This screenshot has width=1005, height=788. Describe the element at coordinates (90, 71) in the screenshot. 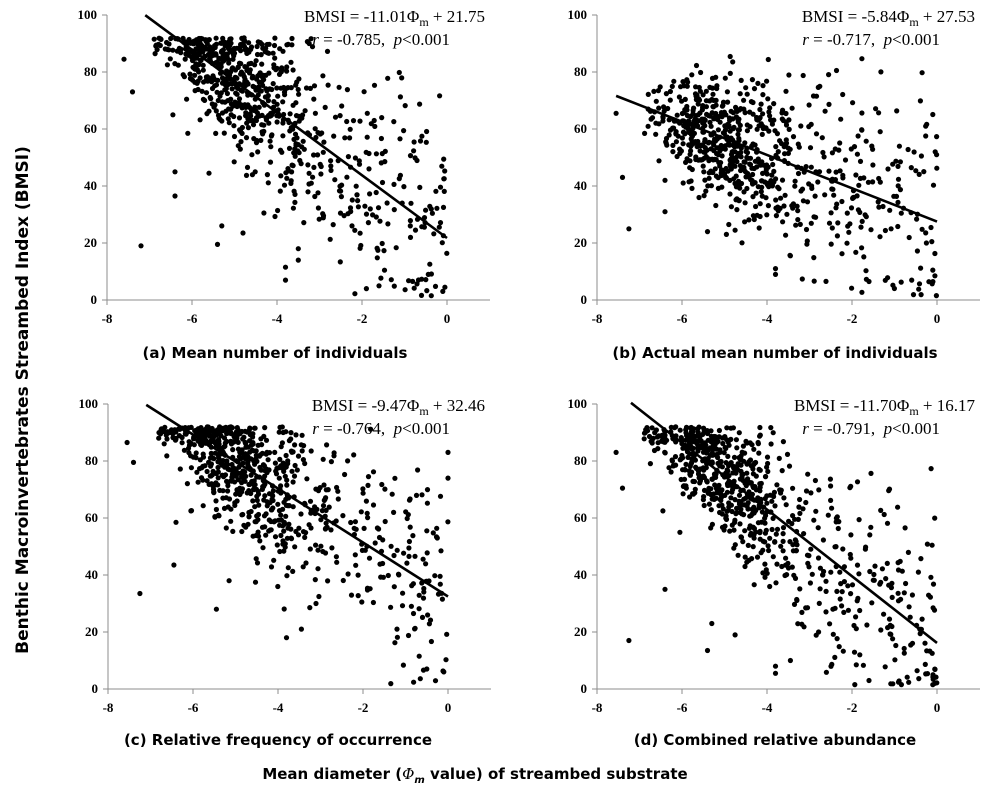

I see `y-tick-label: 80` at that location.